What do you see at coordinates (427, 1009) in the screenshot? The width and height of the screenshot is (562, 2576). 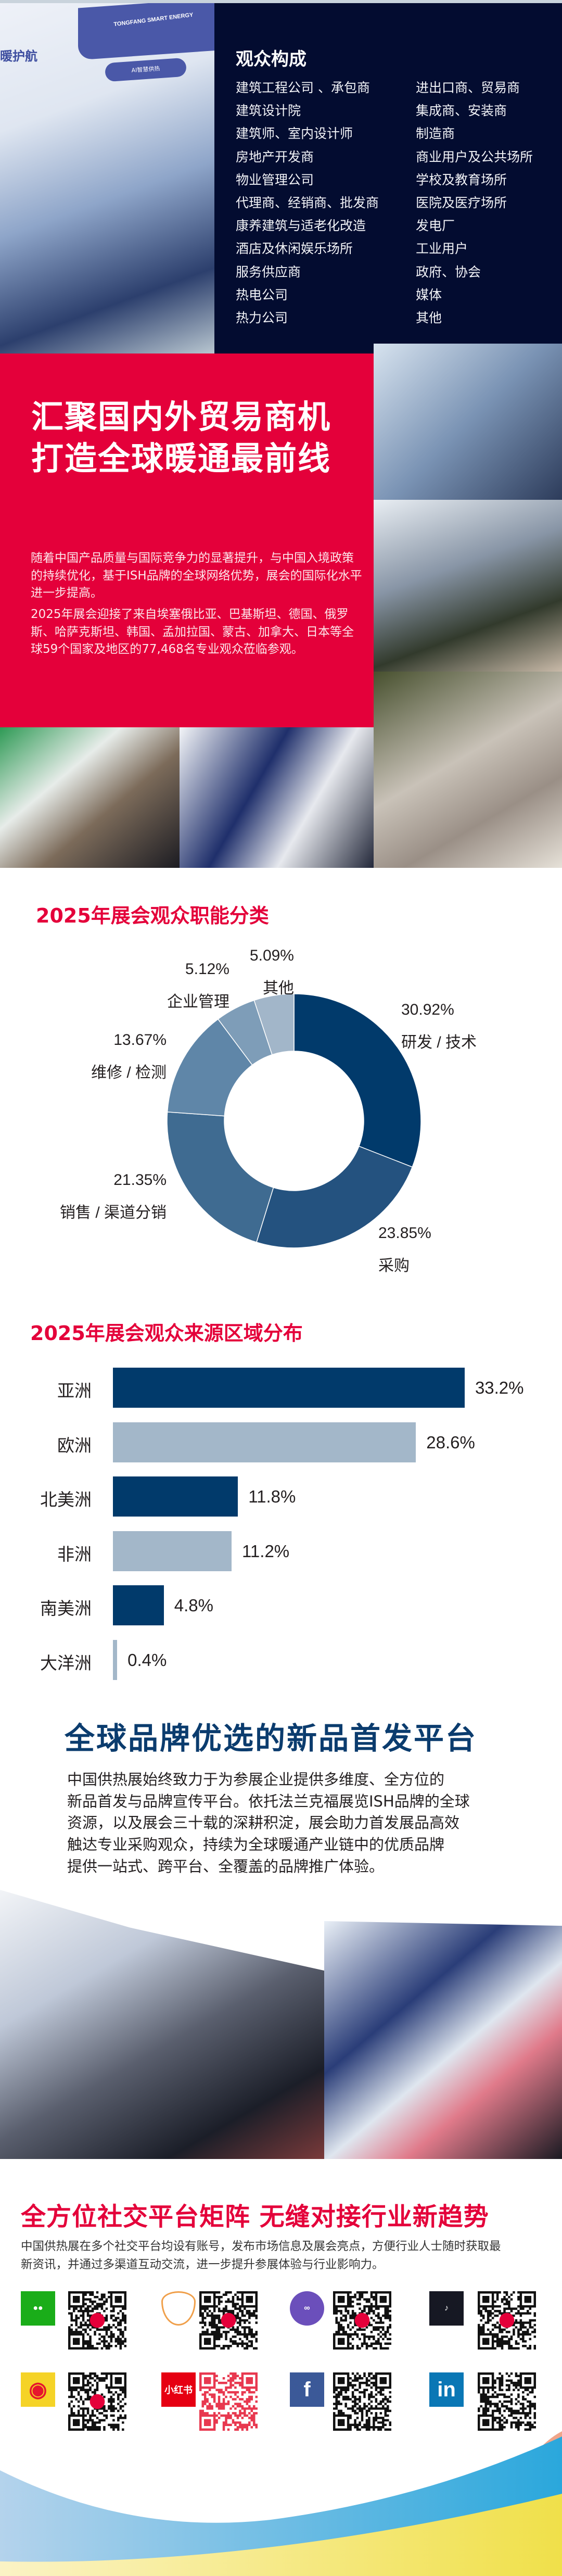 I see `donut-value-label: 30.92%` at bounding box center [427, 1009].